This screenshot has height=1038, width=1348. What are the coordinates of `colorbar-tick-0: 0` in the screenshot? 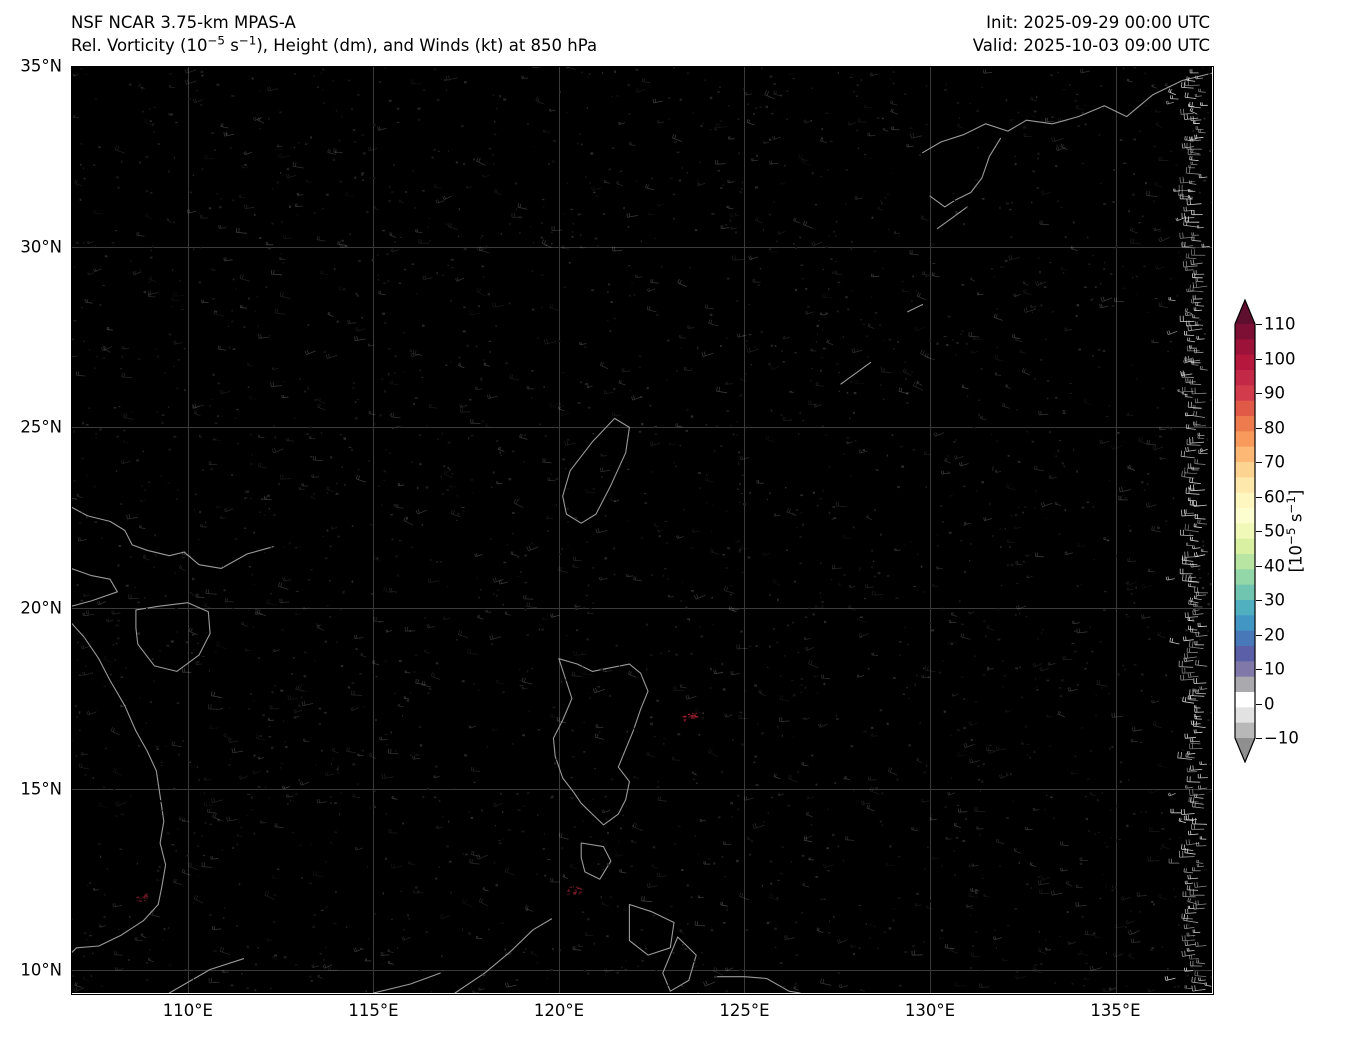 It's located at (1269, 703).